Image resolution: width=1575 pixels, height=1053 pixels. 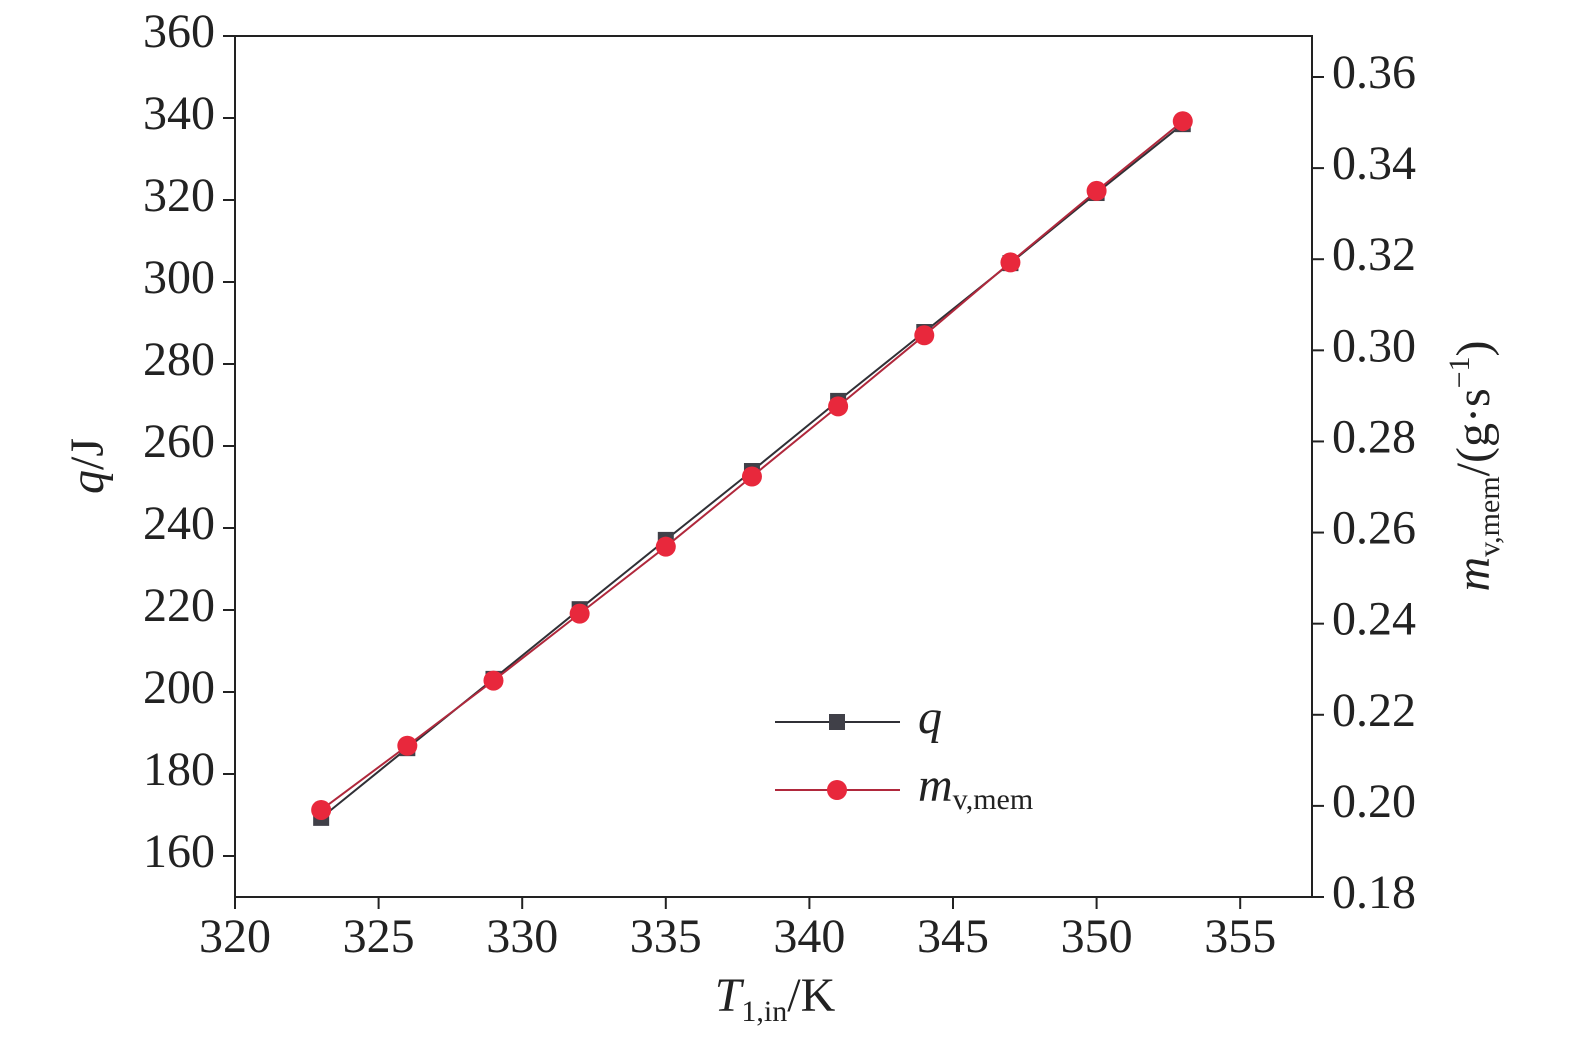 What do you see at coordinates (1473, 348) in the screenshot?
I see `y2-label-part: )` at bounding box center [1473, 348].